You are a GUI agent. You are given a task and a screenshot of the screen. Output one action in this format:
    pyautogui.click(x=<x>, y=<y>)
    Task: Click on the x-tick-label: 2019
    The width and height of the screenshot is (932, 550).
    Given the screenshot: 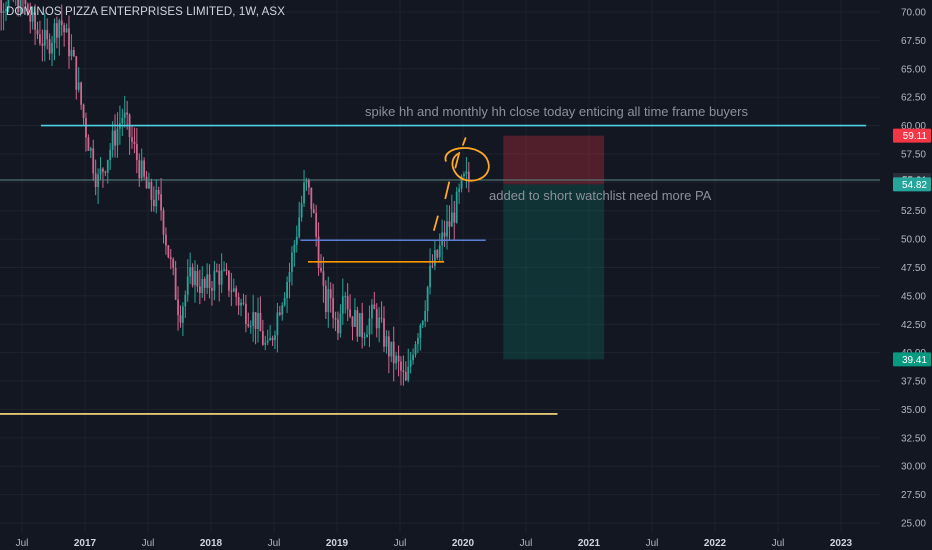 What is the action you would take?
    pyautogui.click(x=337, y=543)
    